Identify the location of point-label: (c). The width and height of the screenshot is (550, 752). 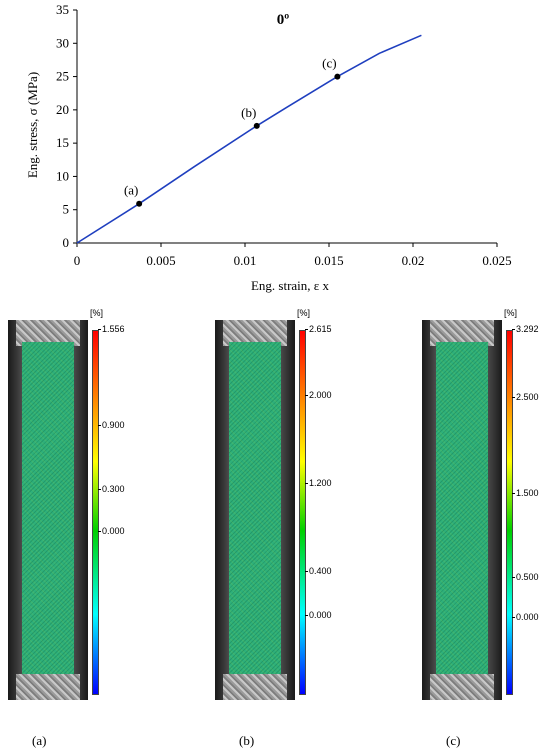
(329, 63).